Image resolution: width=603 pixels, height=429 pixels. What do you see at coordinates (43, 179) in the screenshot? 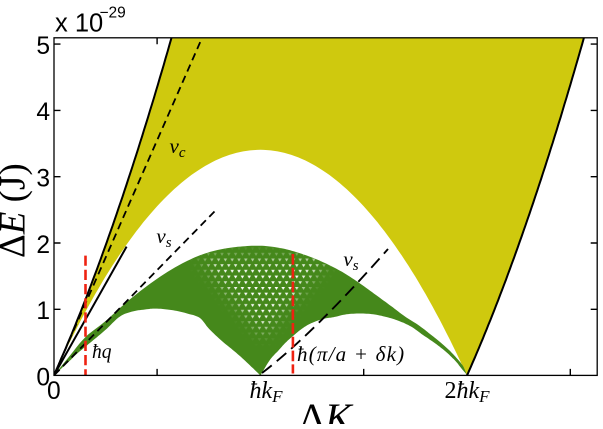
I see `svg-text: 3` at bounding box center [43, 179].